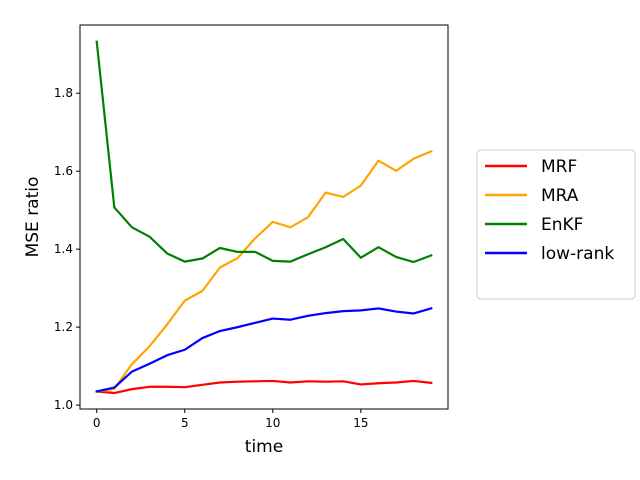  Describe the element at coordinates (63, 327) in the screenshot. I see `y-tick-label: 1.2` at that location.